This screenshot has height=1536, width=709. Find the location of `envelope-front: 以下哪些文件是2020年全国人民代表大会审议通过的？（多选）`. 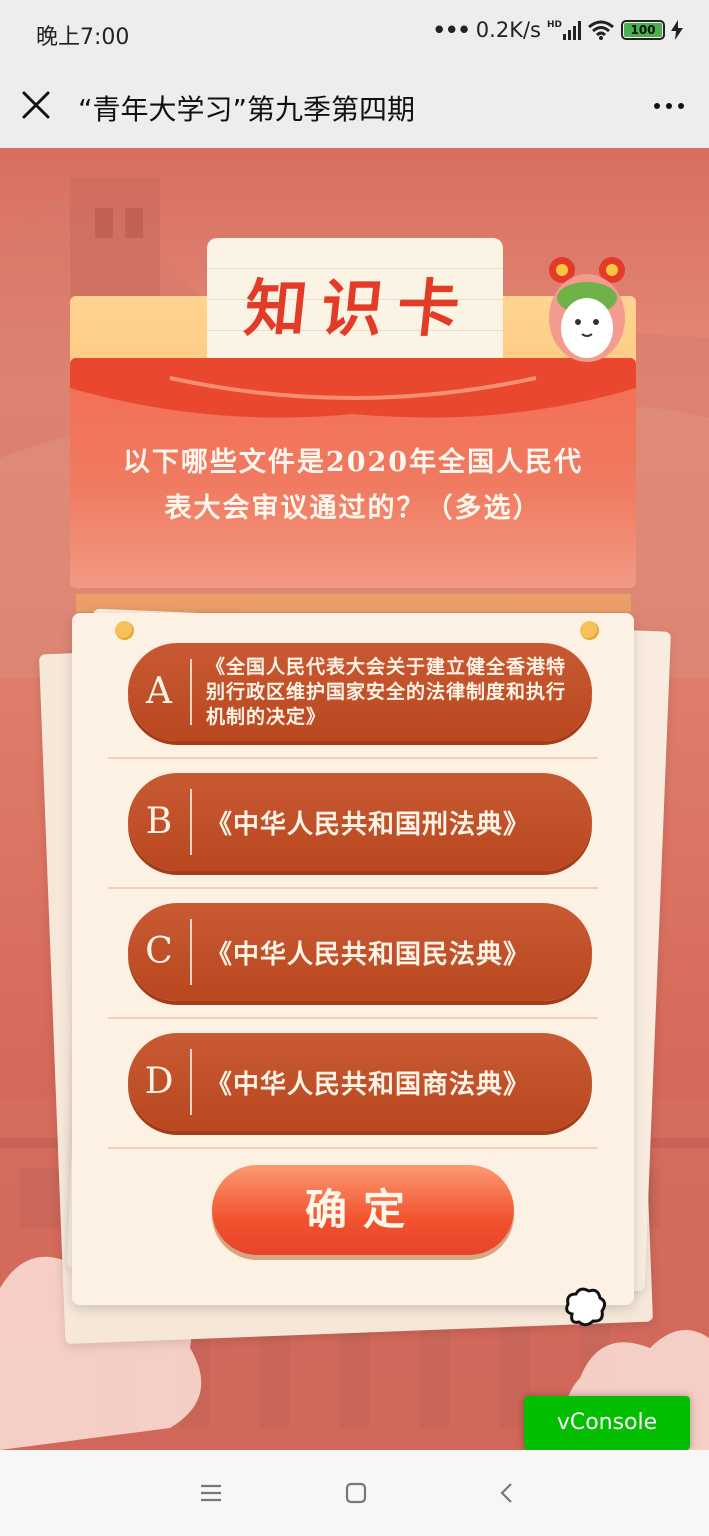

envelope-front: 以下哪些文件是2020年全国人民代表大会审议通过的？（多选） is located at coordinates (353, 473).